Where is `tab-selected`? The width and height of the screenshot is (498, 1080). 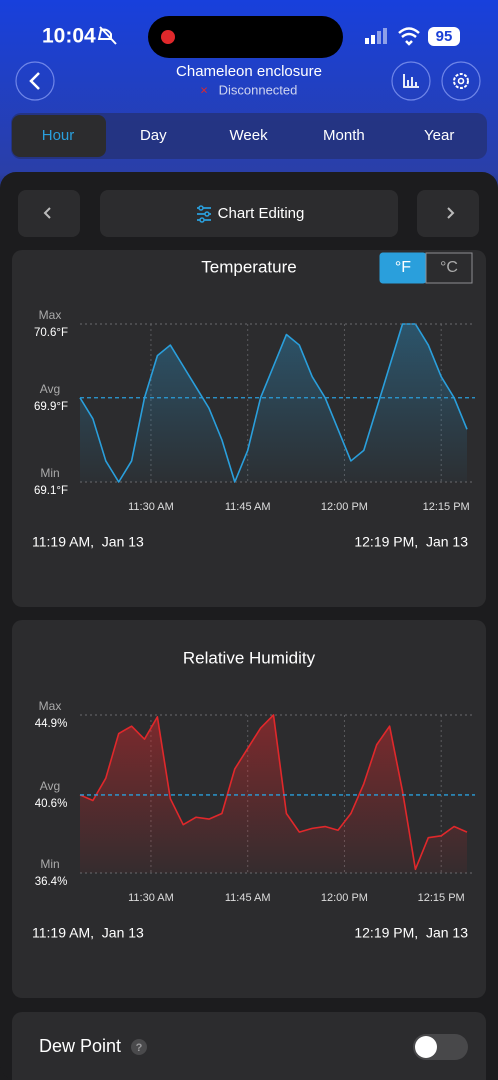 tab-selected is located at coordinates (59, 136).